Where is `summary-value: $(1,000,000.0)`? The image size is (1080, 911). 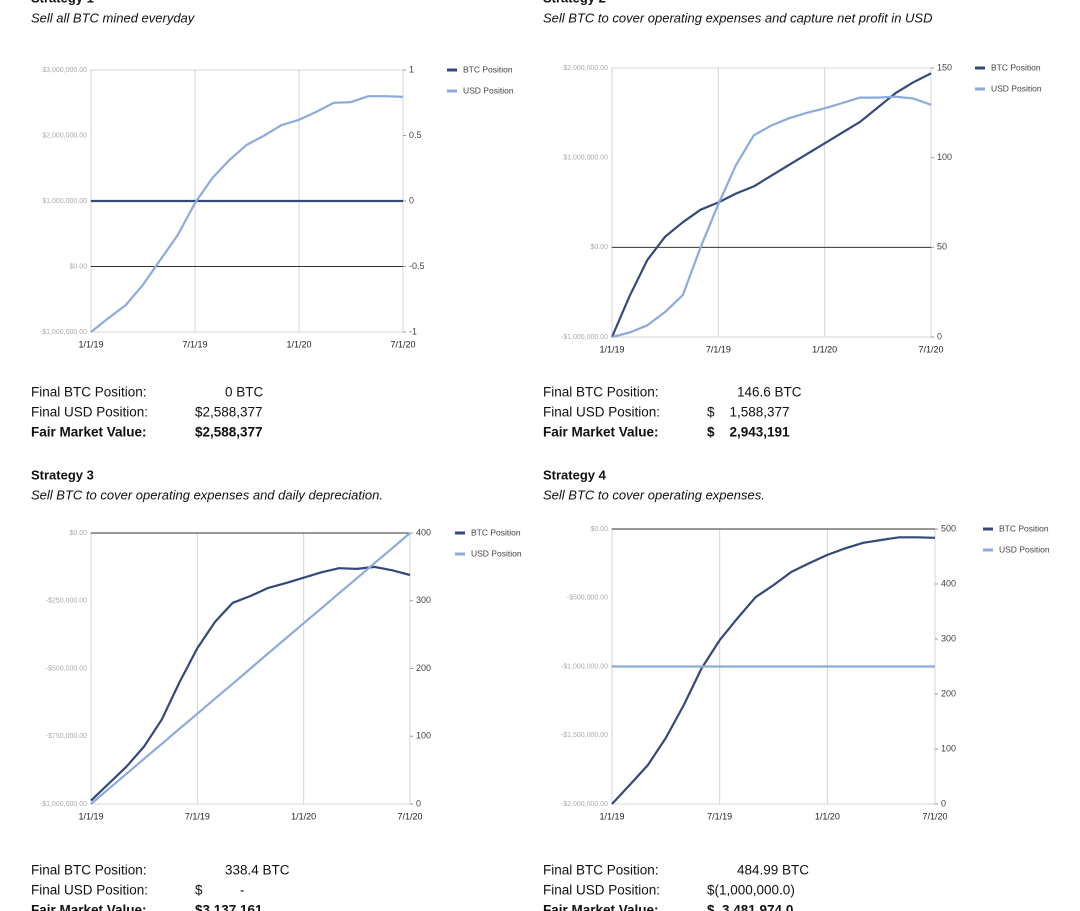 summary-value: $(1,000,000.0) is located at coordinates (751, 890).